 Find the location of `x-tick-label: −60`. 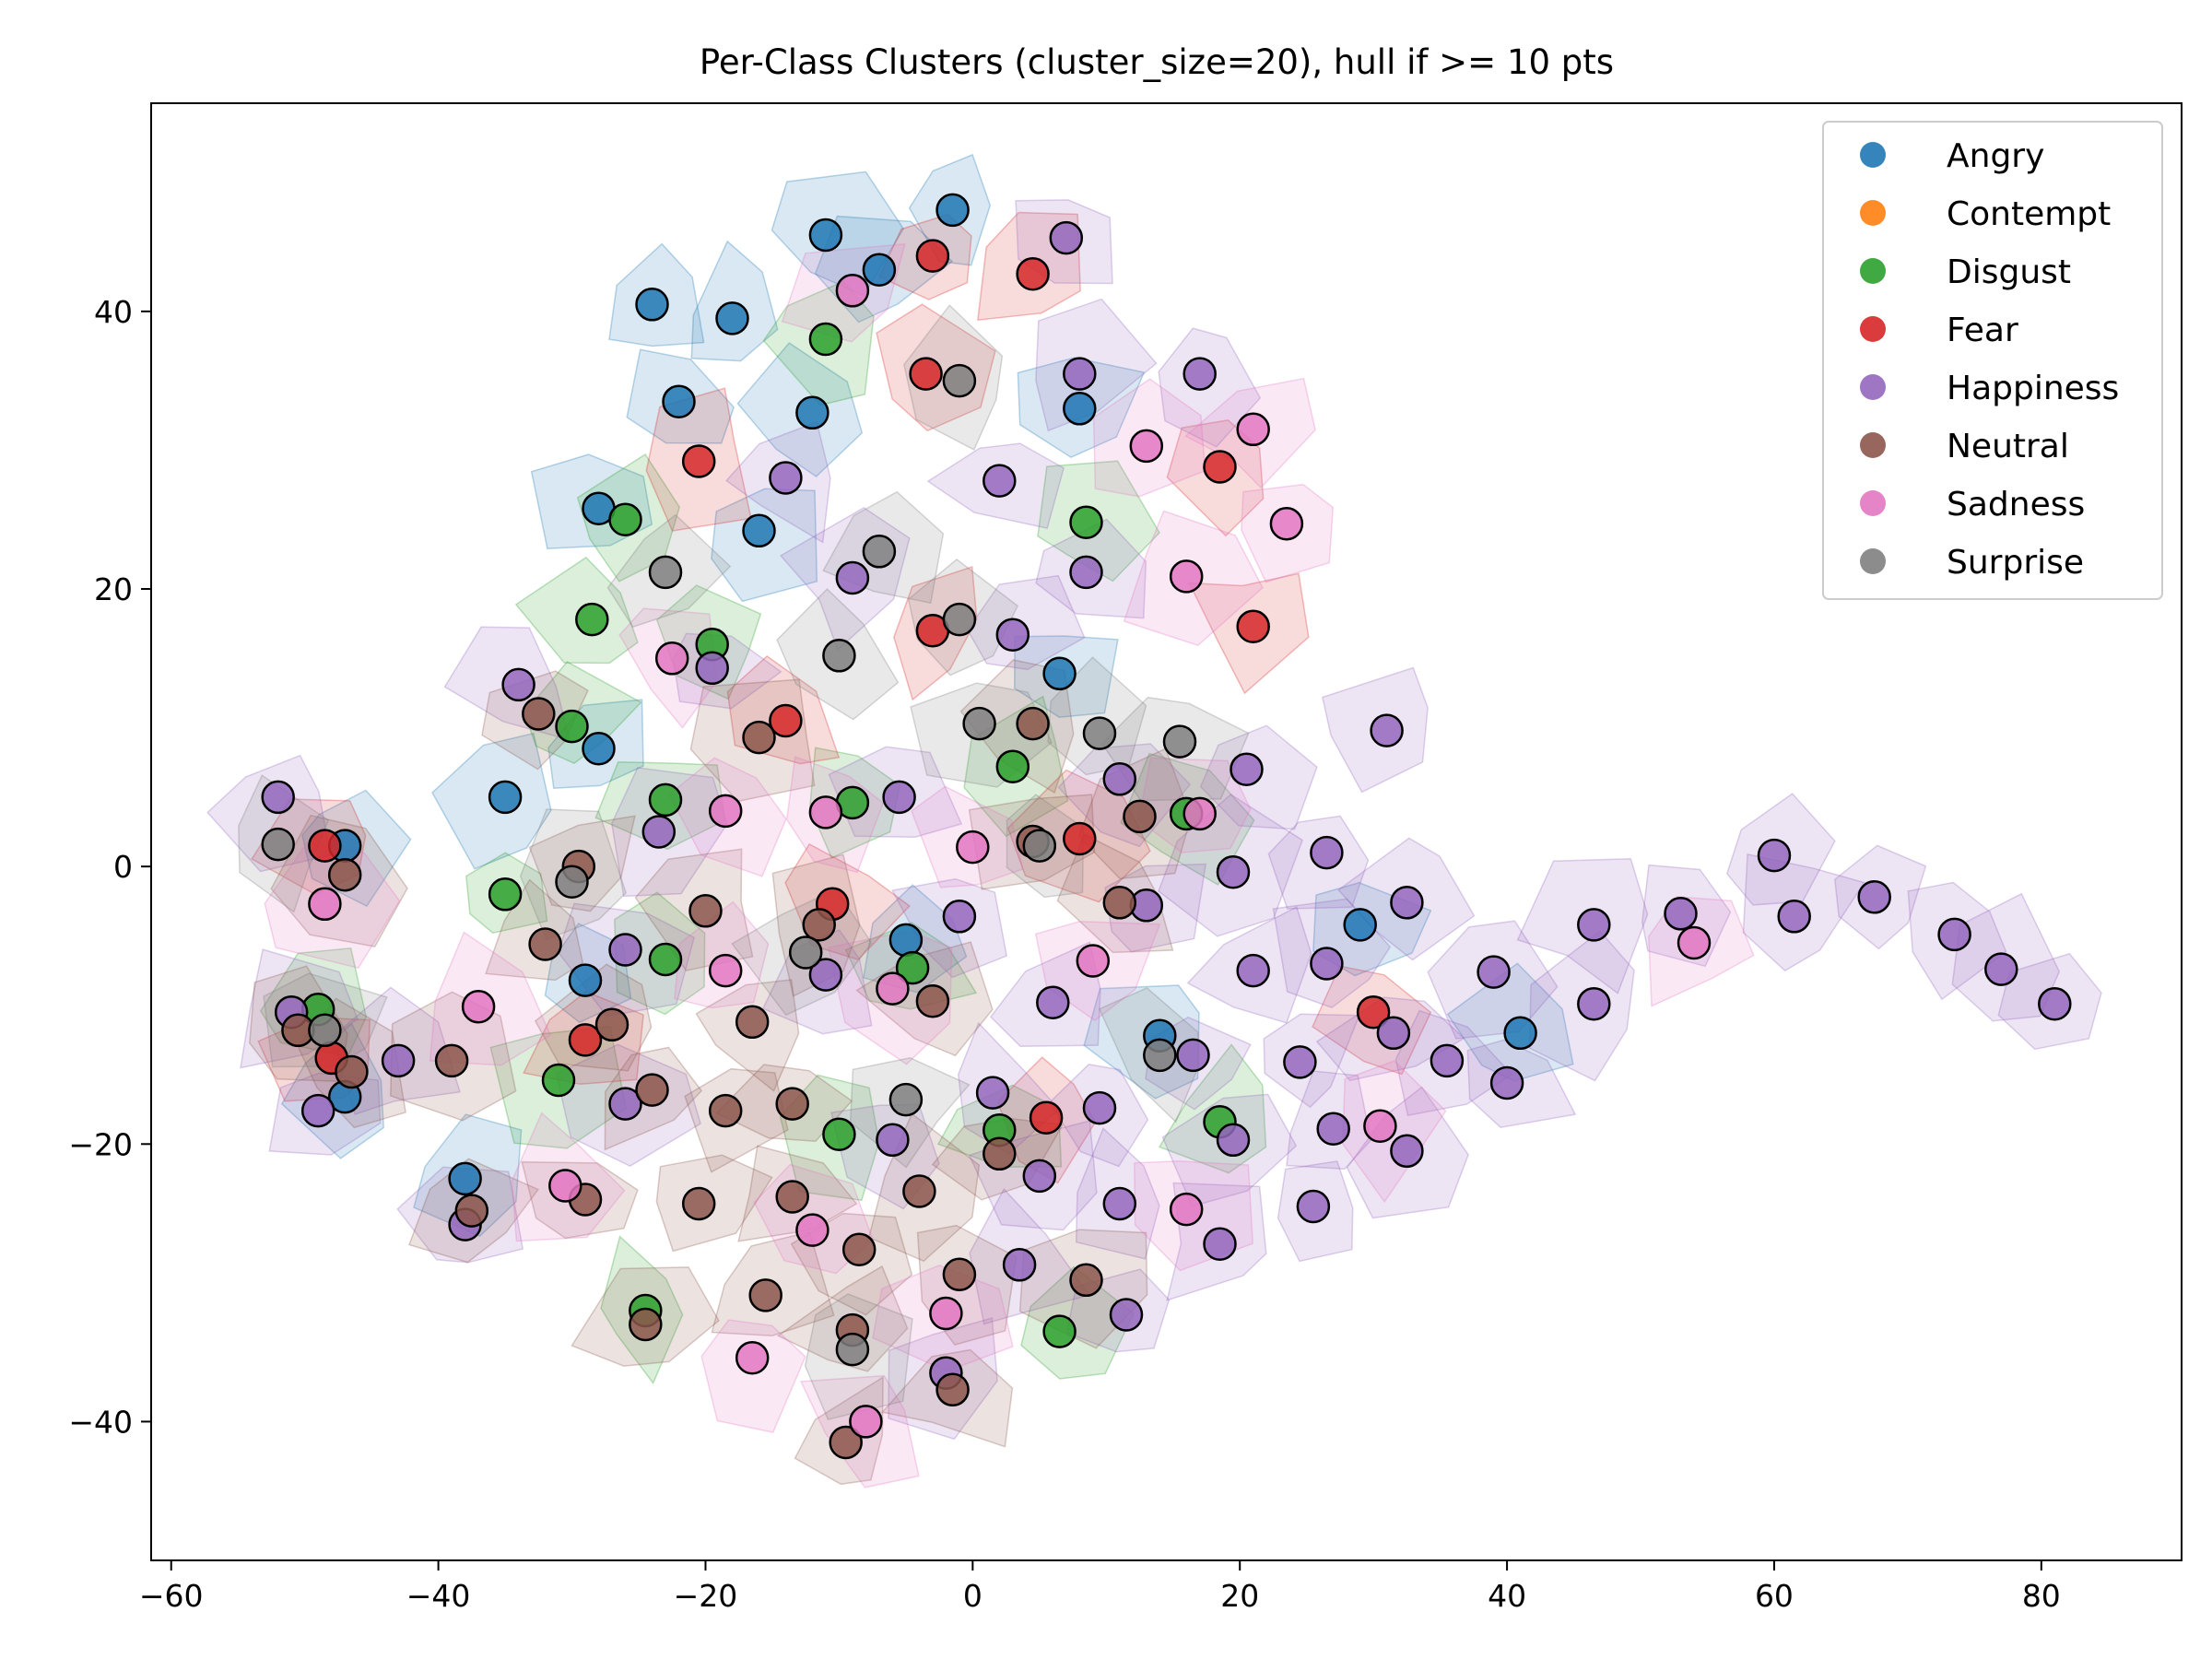

x-tick-label: −60 is located at coordinates (171, 1596).